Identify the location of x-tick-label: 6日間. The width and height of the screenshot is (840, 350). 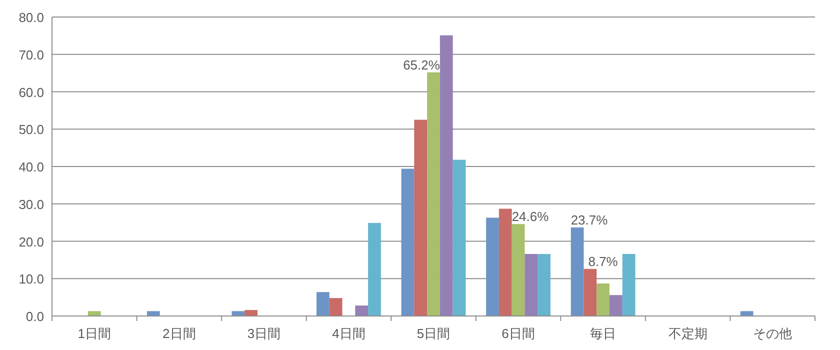
(518, 333).